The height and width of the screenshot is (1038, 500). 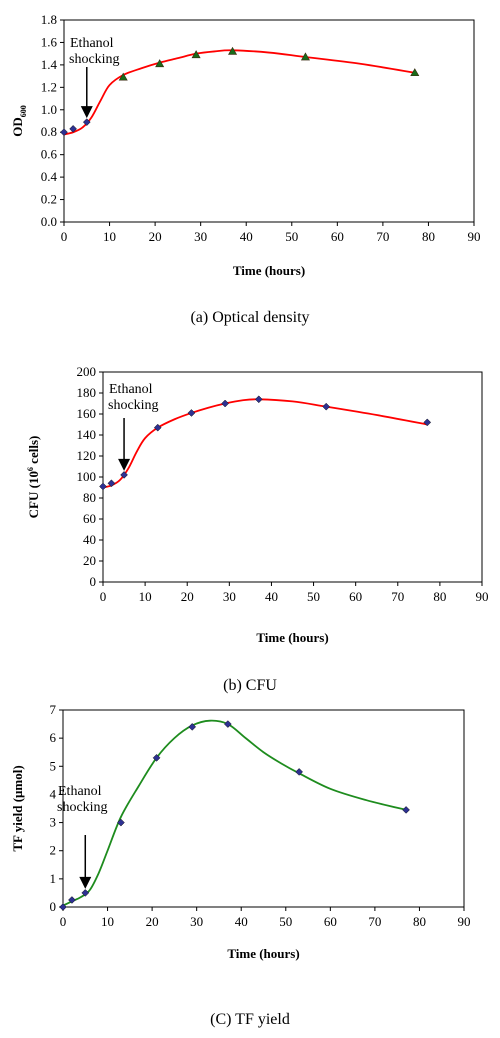 I want to click on y-tick-label: 3, so click(x=53, y=822).